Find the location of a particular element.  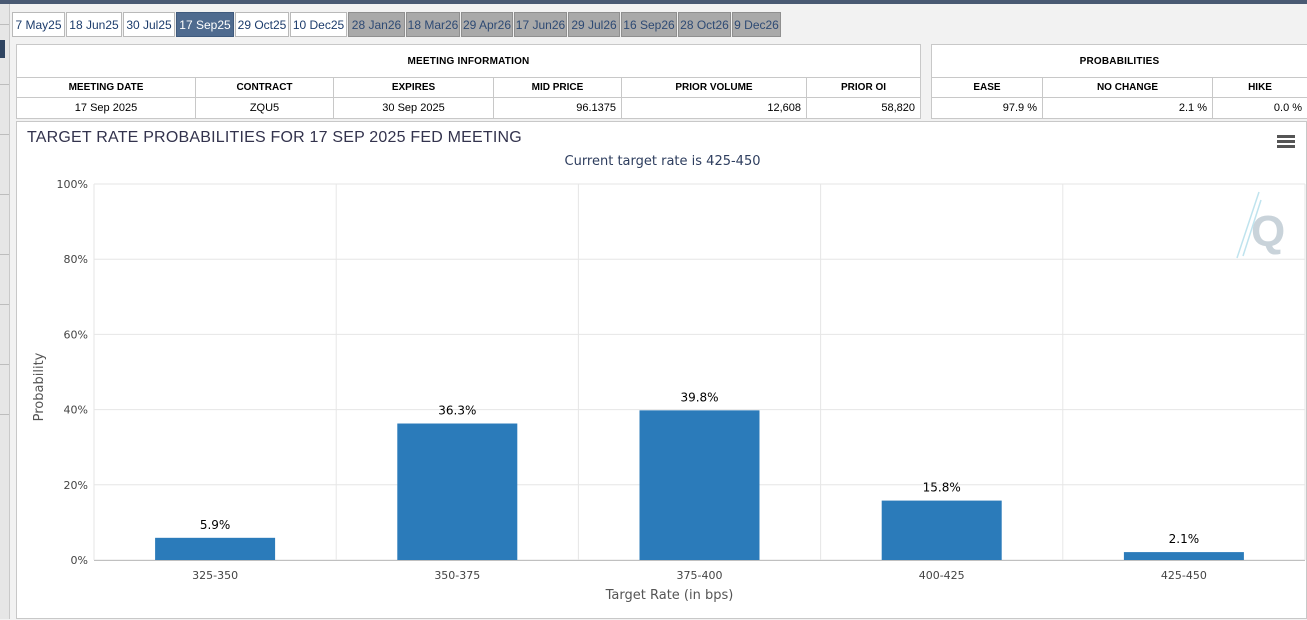

contract-value: ZQU5 is located at coordinates (265, 108).